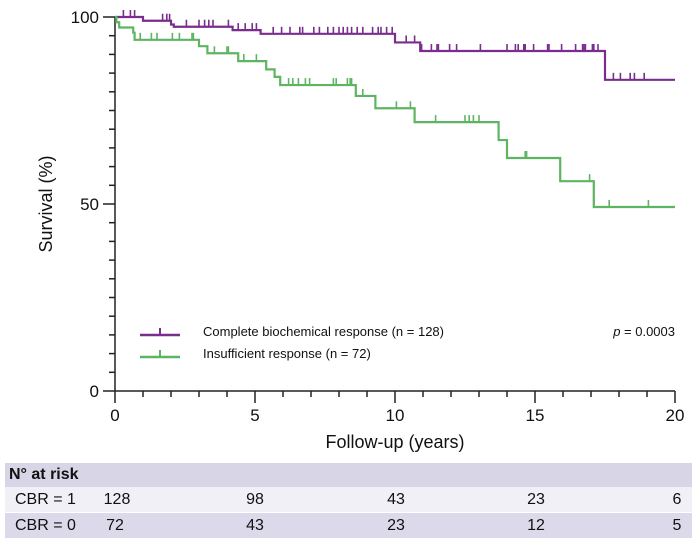  What do you see at coordinates (643, 331) in the screenshot?
I see `p-value-annotation: p = 0.0003` at bounding box center [643, 331].